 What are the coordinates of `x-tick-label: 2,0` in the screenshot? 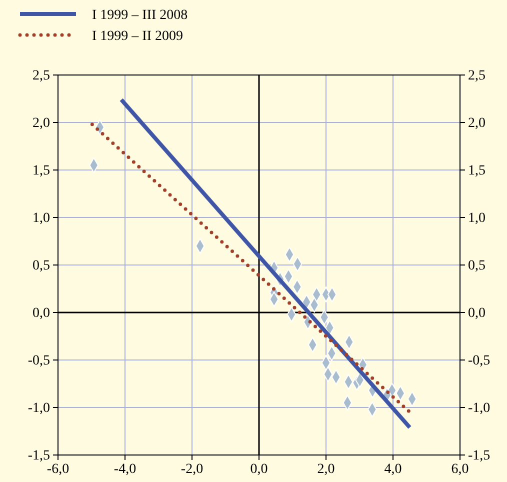 It's located at (326, 469).